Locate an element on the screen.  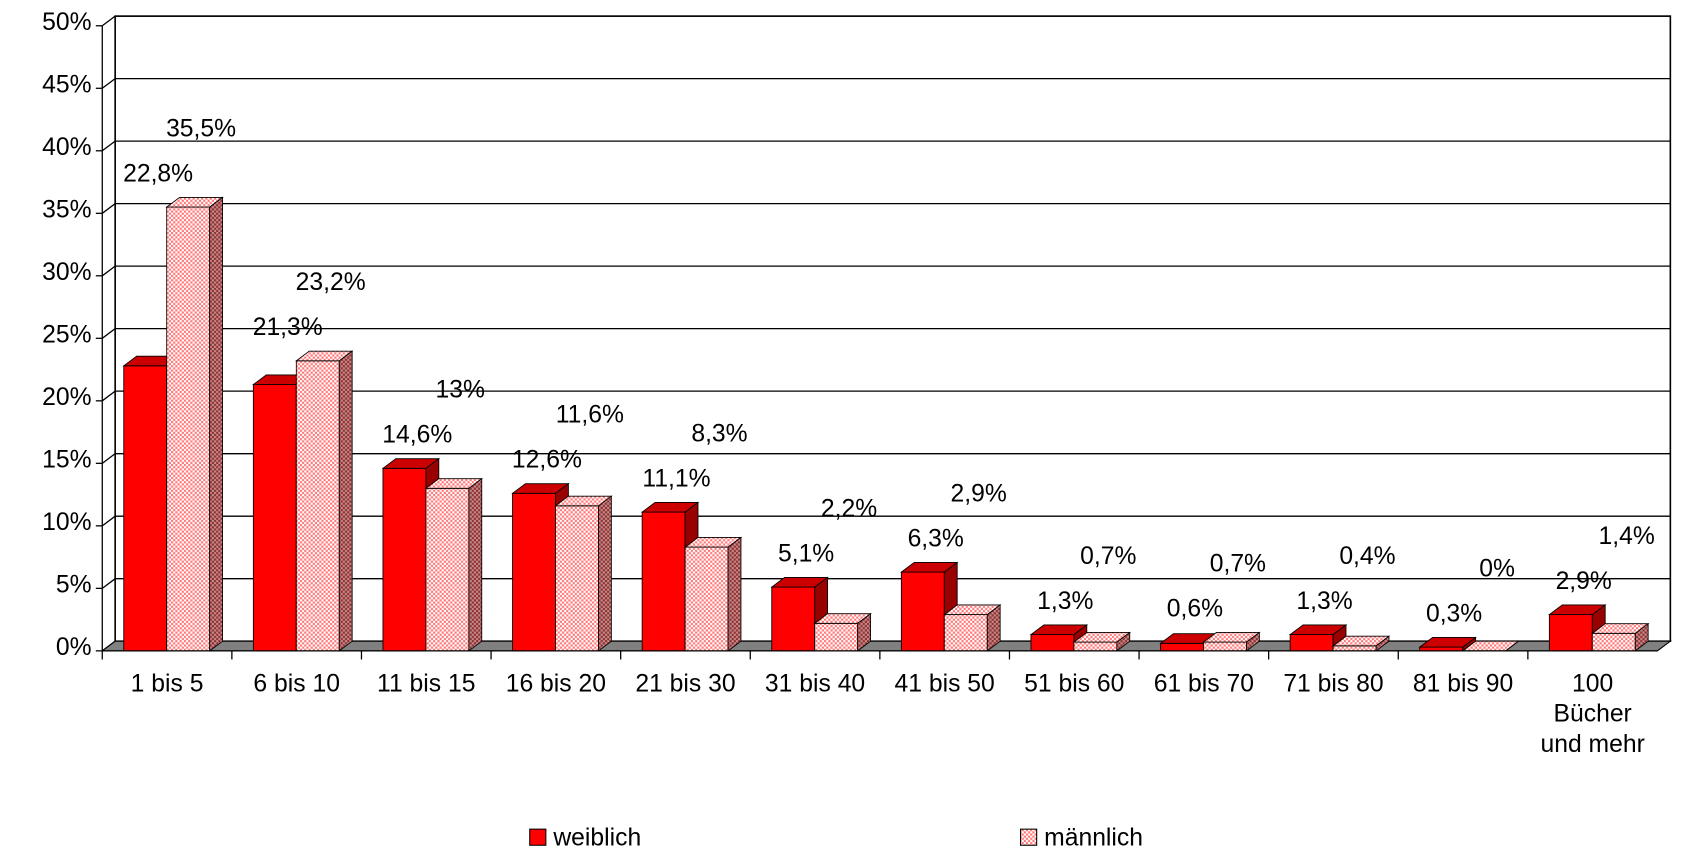
value-label: 21,3% is located at coordinates (288, 327).